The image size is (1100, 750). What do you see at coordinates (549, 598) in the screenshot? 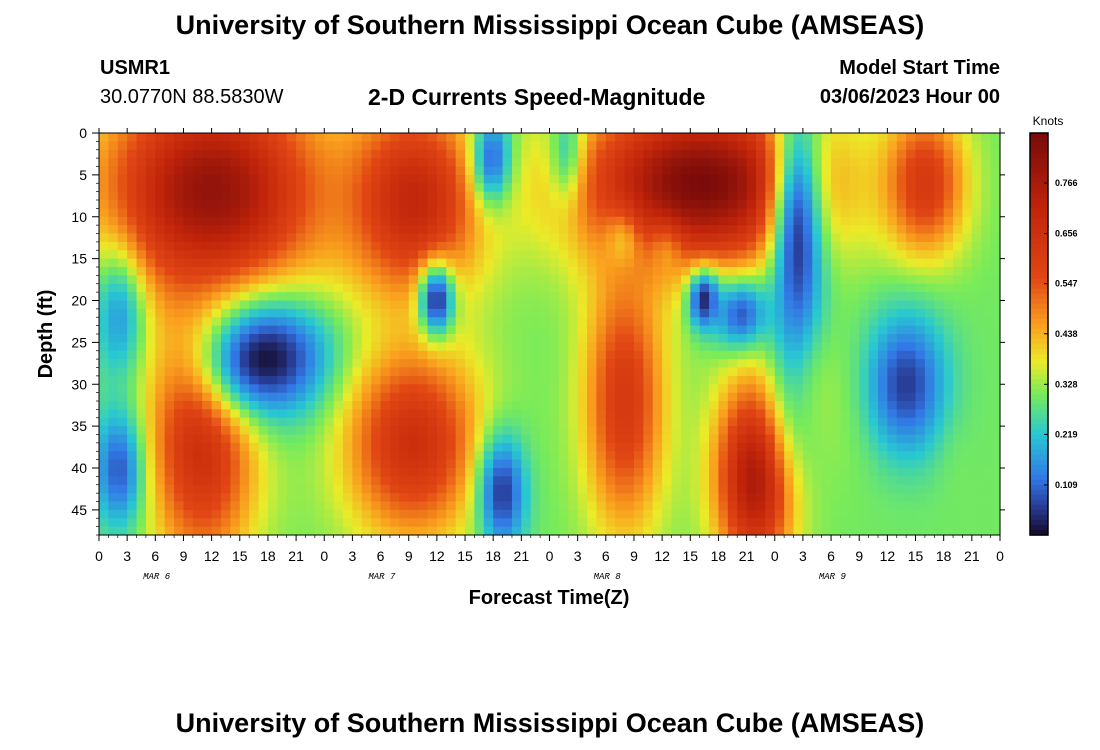
I see `x-axis-title: Forecast Time(Z)` at bounding box center [549, 598].